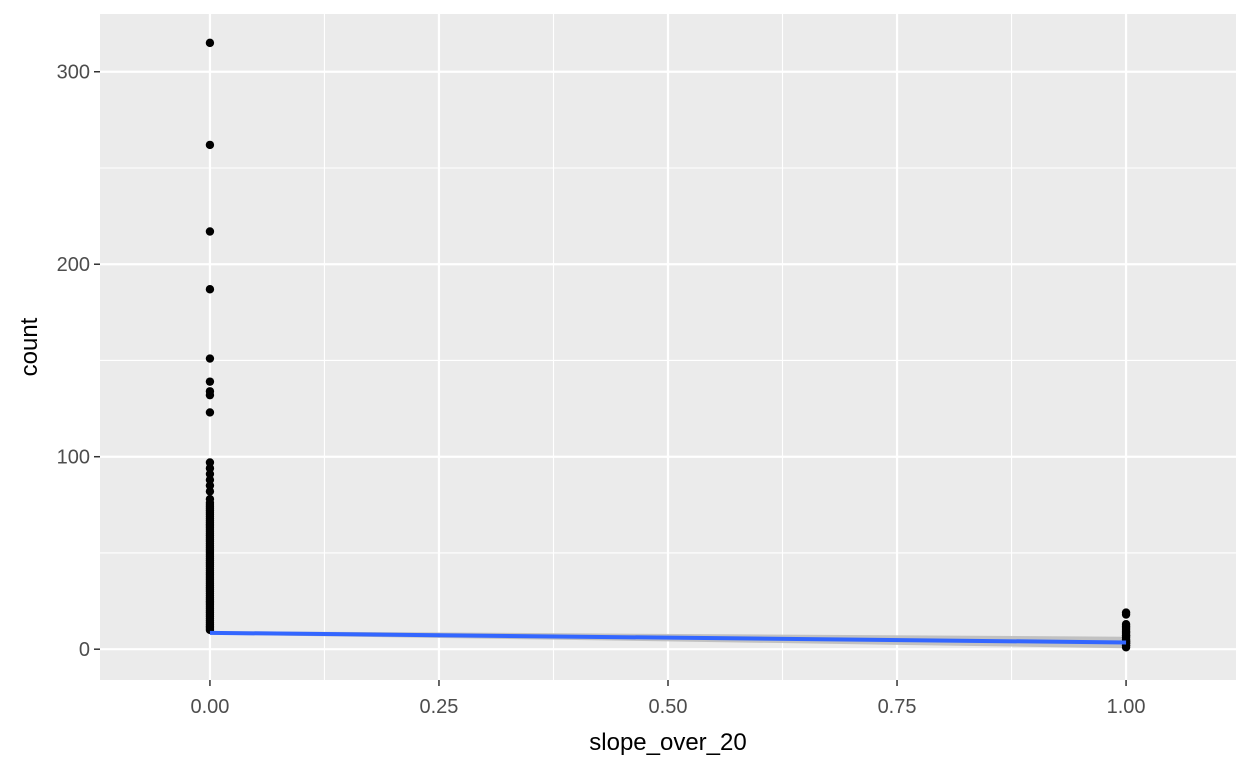 The height and width of the screenshot is (773, 1248). I want to click on x-tick-label: 0.25, so click(438, 707).